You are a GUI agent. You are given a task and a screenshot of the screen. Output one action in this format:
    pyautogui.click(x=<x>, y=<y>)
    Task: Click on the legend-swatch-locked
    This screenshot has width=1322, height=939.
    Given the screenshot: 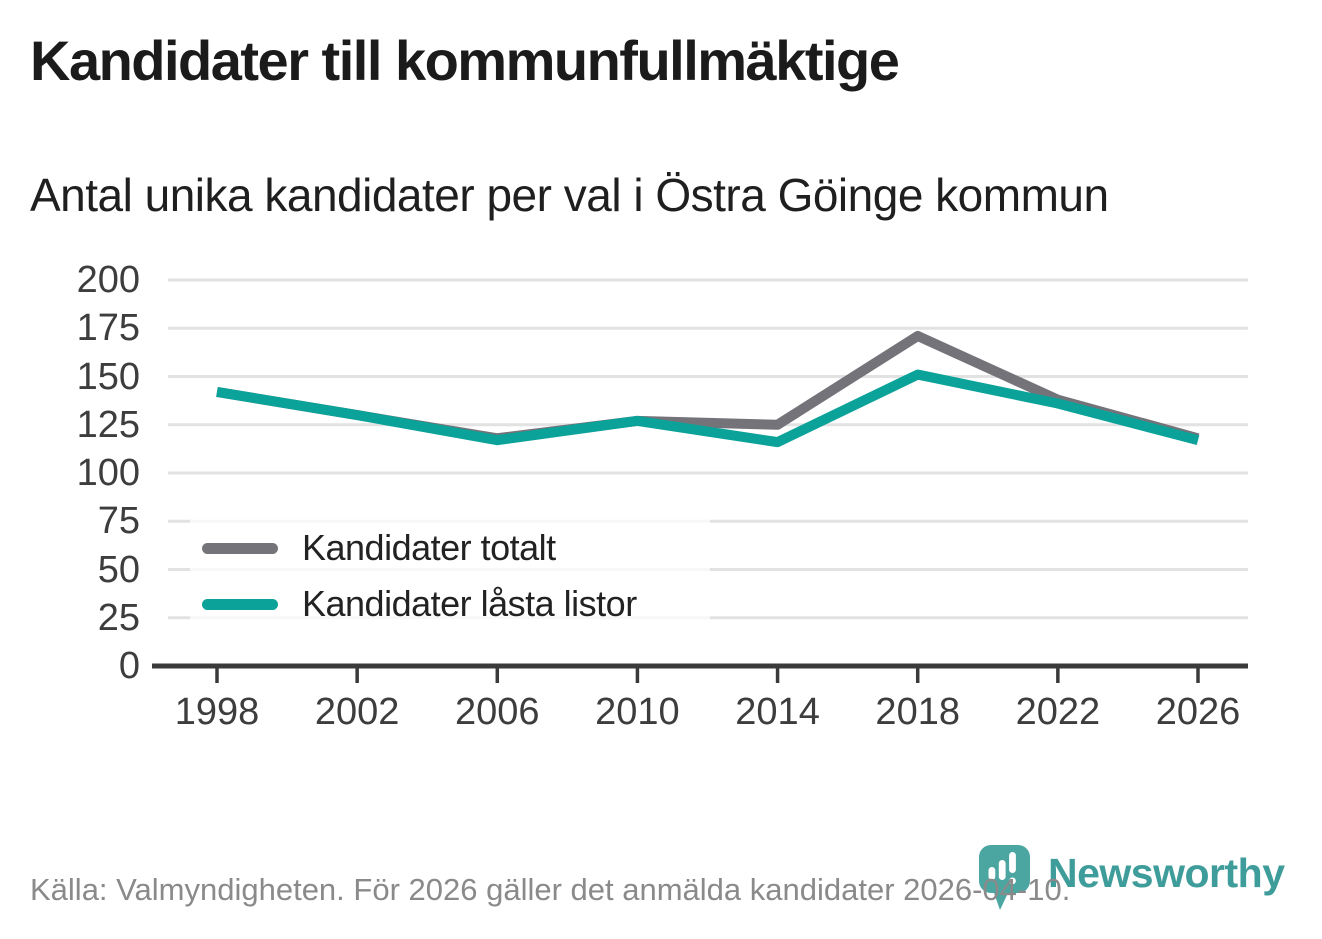 What is the action you would take?
    pyautogui.click(x=240, y=604)
    